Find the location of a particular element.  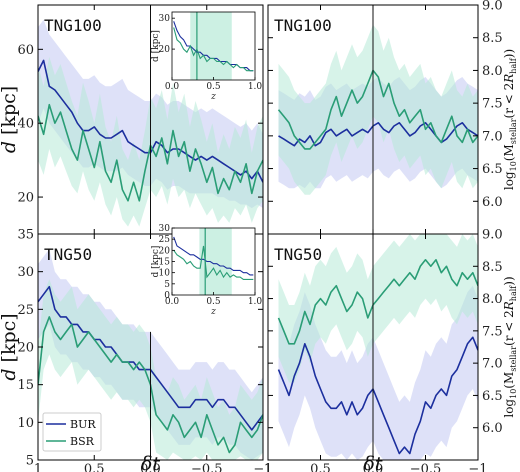

legend-label-bsr: BSR is located at coordinates (82, 441).